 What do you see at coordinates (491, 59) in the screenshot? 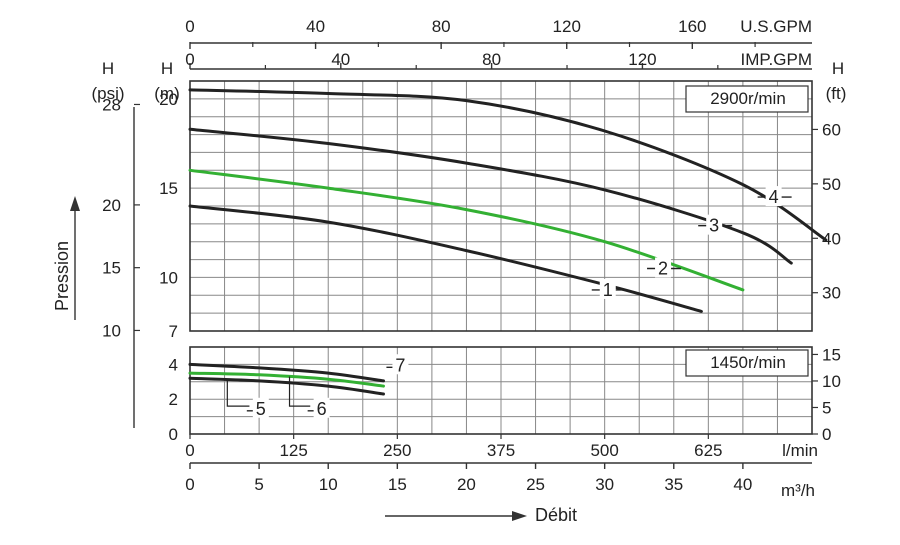
I see `imp-gpm-tick-label: 80` at bounding box center [491, 59].